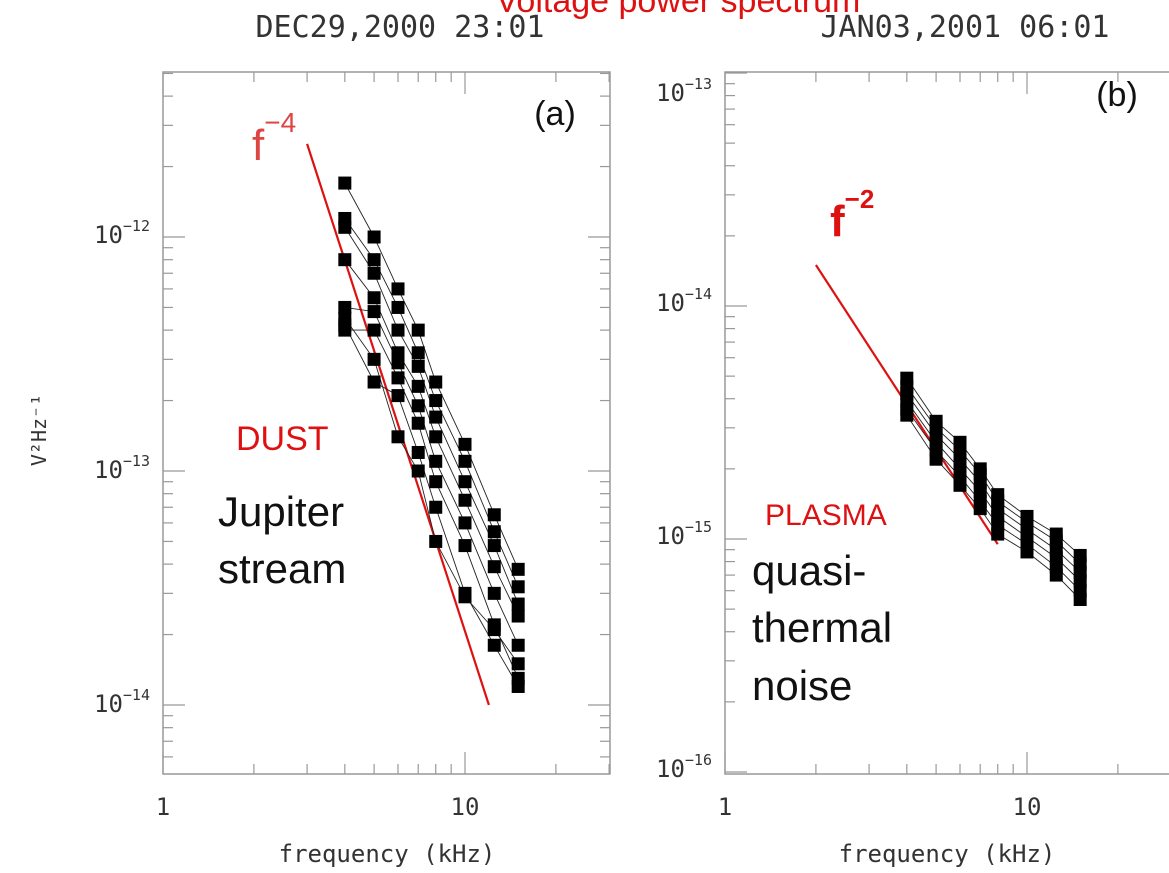 The image size is (1169, 873). Describe the element at coordinates (387, 854) in the screenshot. I see `panel-a-x-axis-label: frequency (kHz)` at that location.